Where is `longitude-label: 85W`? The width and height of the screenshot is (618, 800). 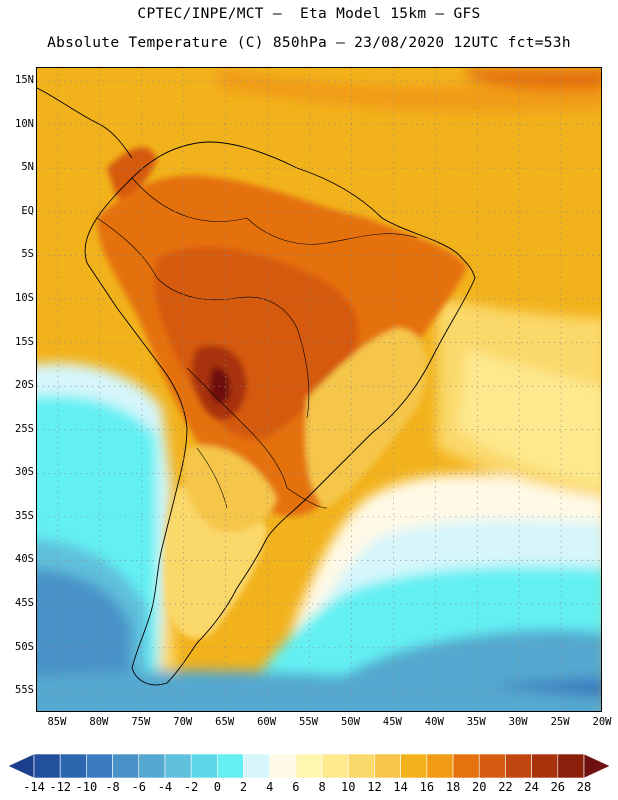 longitude-label: 85W is located at coordinates (57, 722).